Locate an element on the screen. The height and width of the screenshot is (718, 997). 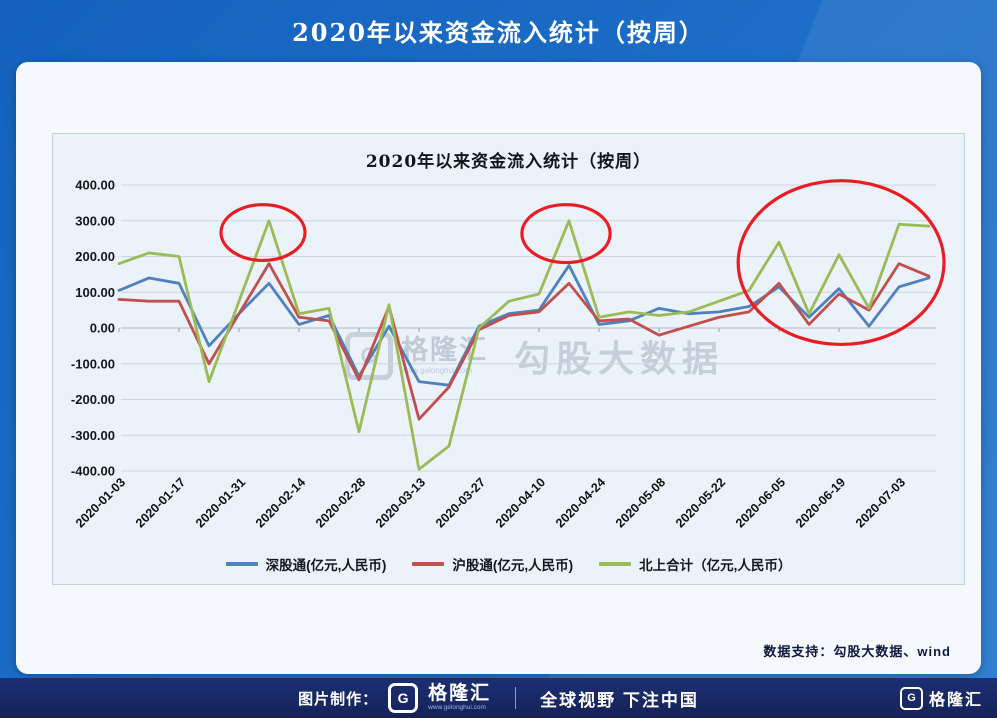
x-tick-label: 2020-02-14 is located at coordinates (280, 502).